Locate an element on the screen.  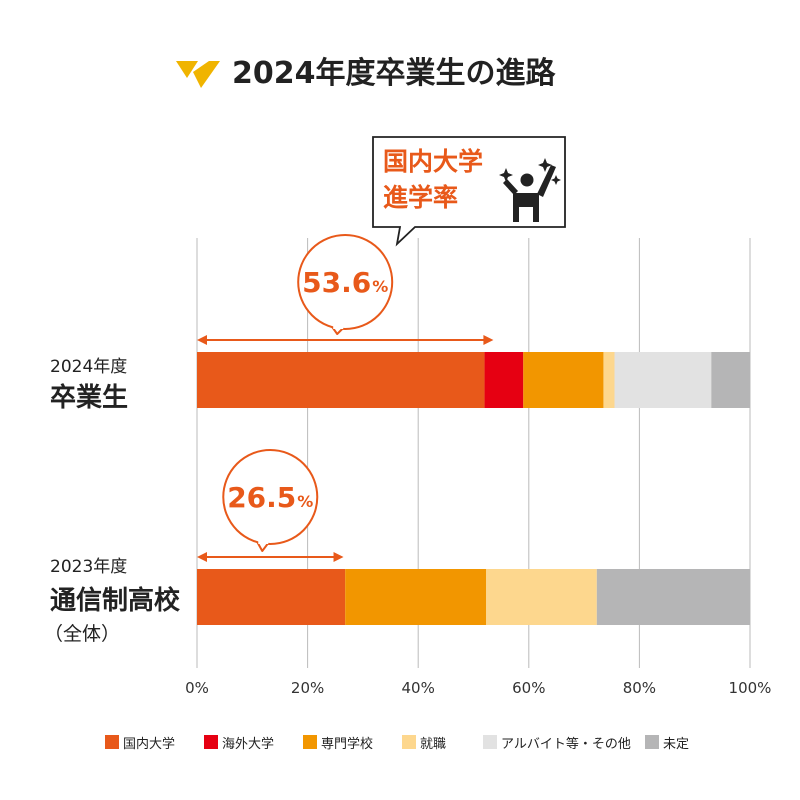
x-tick-label: 0% is located at coordinates (197, 688).